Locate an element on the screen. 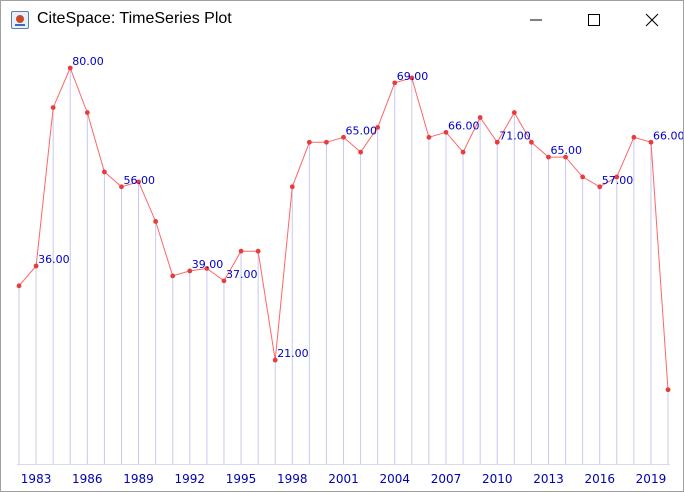  value-label: 71.00 is located at coordinates (515, 135).